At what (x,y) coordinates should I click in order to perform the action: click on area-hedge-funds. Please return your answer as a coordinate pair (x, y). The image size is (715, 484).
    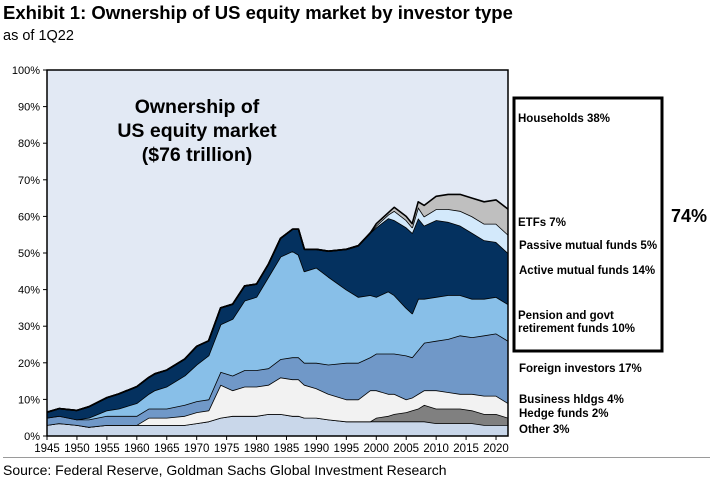
    Looking at the image, I should click on (277, 415).